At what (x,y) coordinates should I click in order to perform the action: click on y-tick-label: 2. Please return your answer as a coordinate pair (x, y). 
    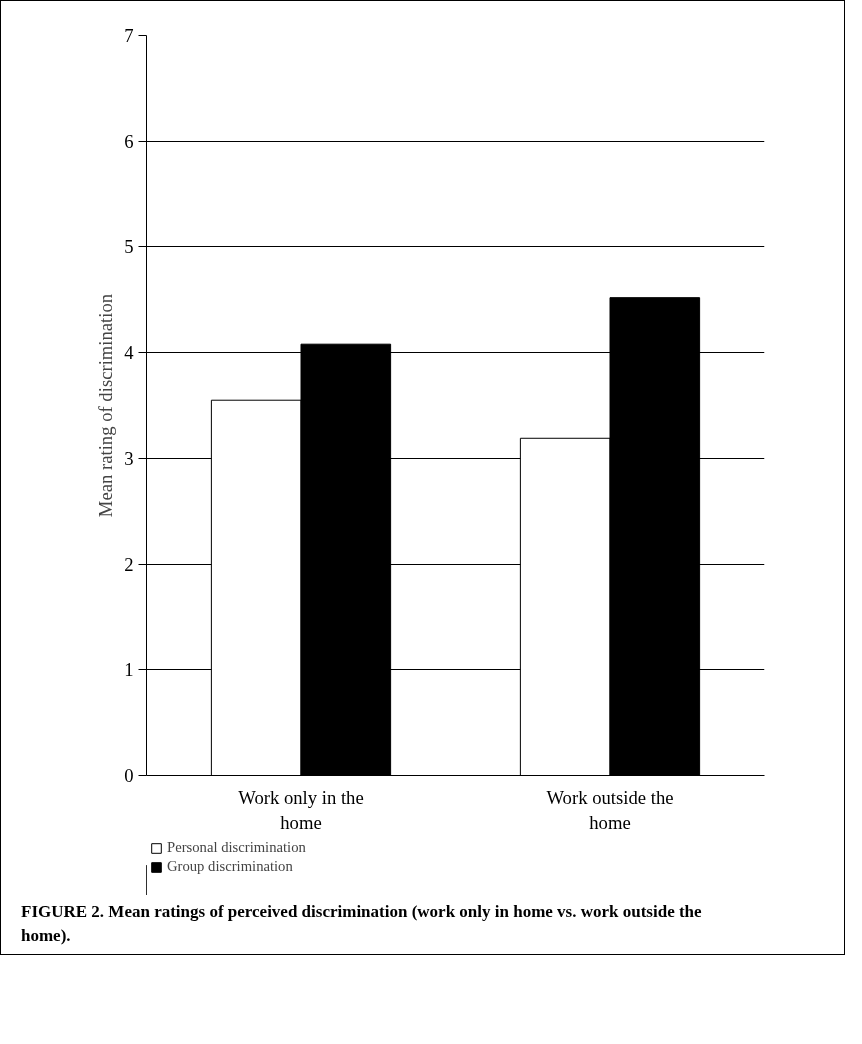
    Looking at the image, I should click on (129, 564).